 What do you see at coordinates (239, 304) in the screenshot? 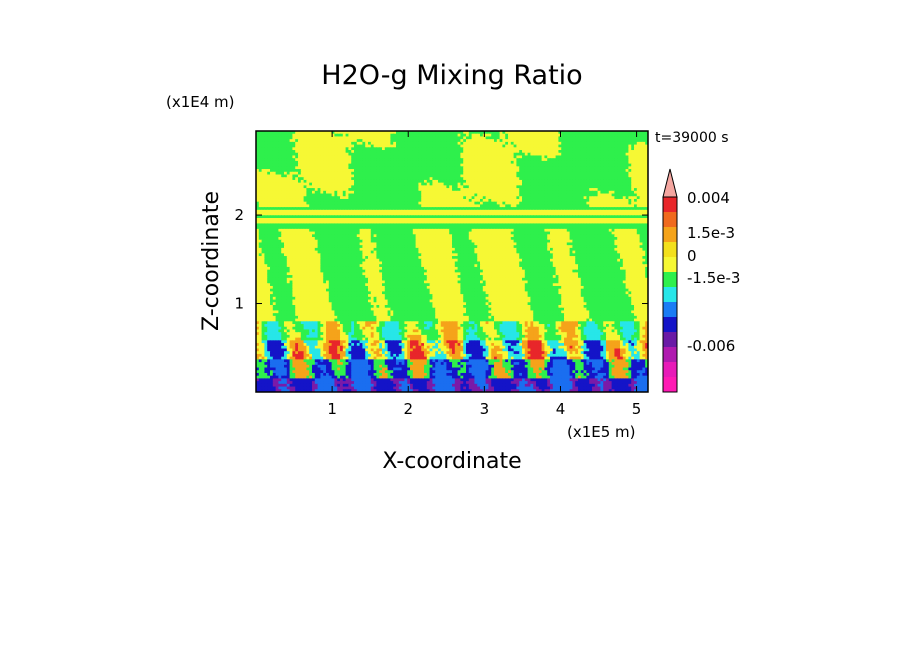
I see `y-tick-label: 1` at bounding box center [239, 304].